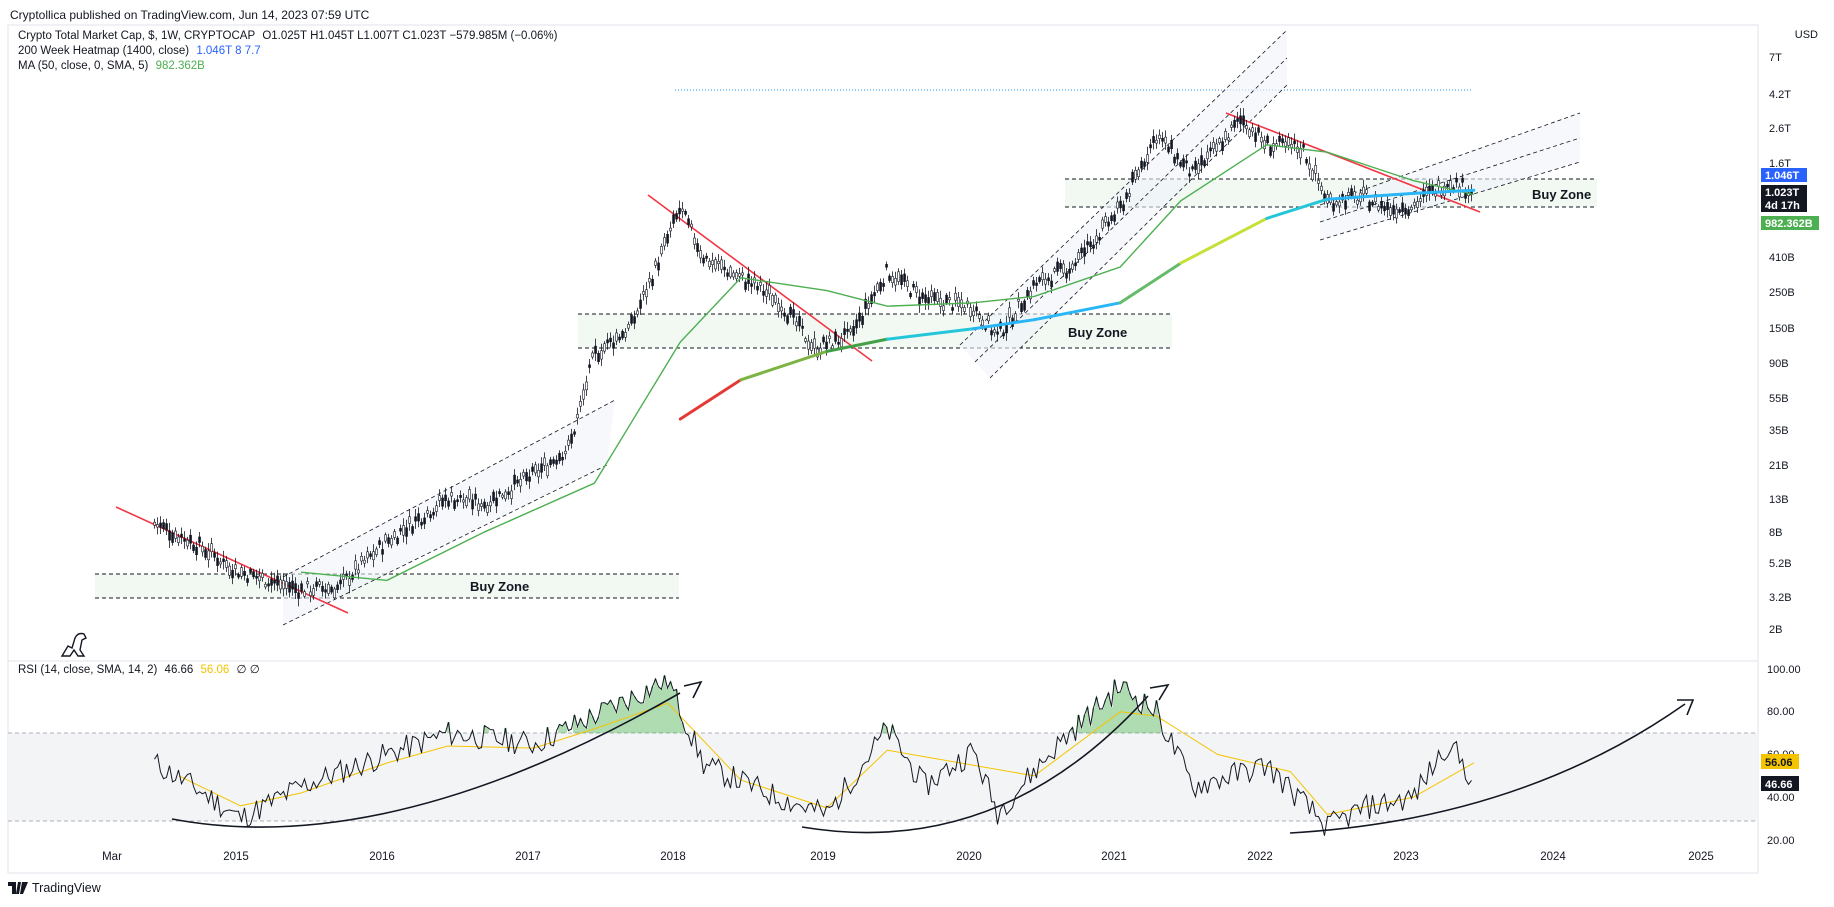  I want to click on price-tick-label: 250B, so click(1782, 293).